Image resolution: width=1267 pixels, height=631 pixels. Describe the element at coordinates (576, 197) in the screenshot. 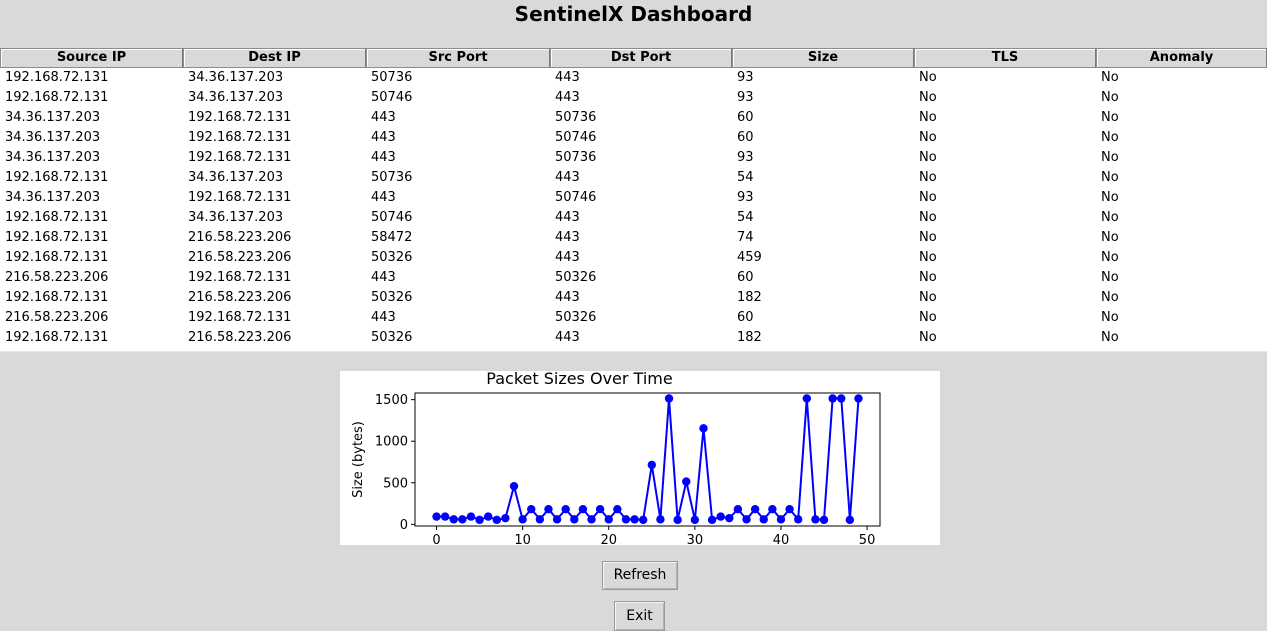

I see `cell-dst-port: 50746` at that location.